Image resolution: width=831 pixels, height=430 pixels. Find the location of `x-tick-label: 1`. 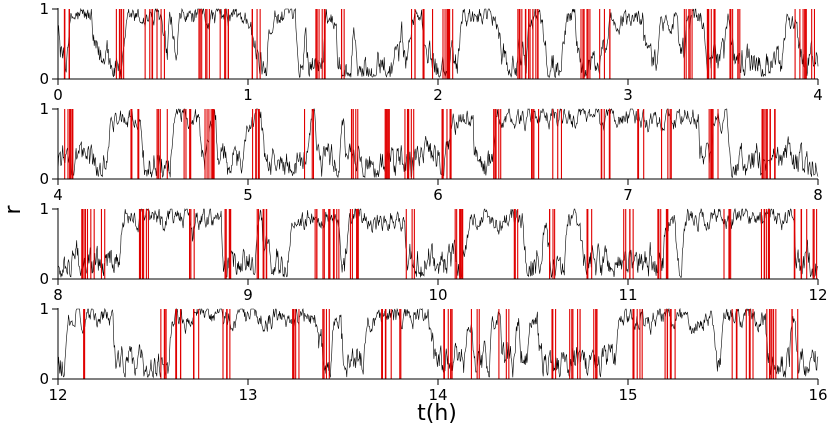

x-tick-label: 1 is located at coordinates (248, 95).